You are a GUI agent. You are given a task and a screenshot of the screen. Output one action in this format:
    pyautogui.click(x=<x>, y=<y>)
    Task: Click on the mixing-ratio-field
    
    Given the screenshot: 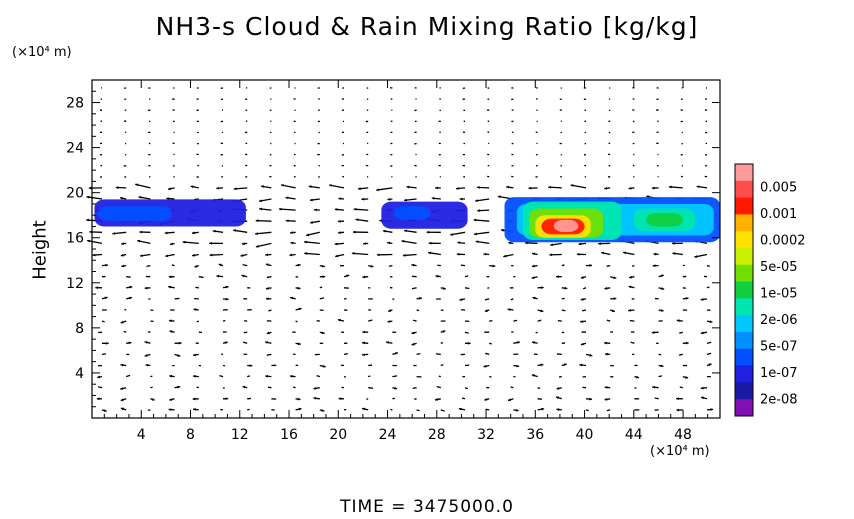 What is the action you would take?
    pyautogui.click(x=407, y=220)
    